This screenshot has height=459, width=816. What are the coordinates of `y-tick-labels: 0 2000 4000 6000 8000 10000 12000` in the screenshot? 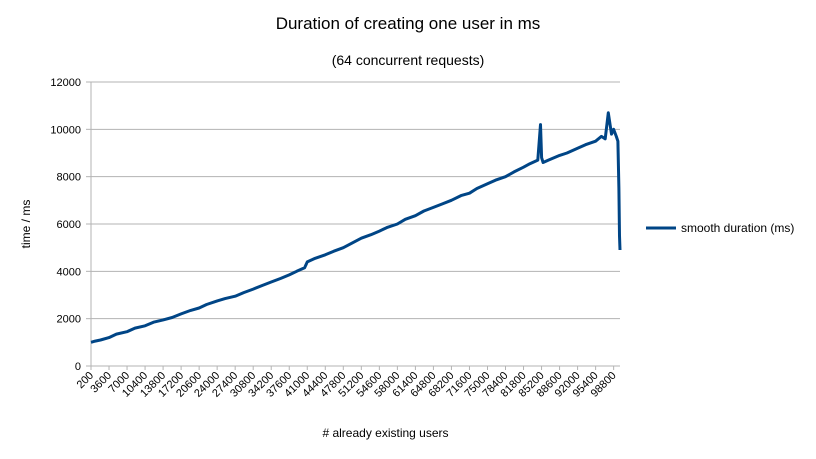 It's located at (70, 225).